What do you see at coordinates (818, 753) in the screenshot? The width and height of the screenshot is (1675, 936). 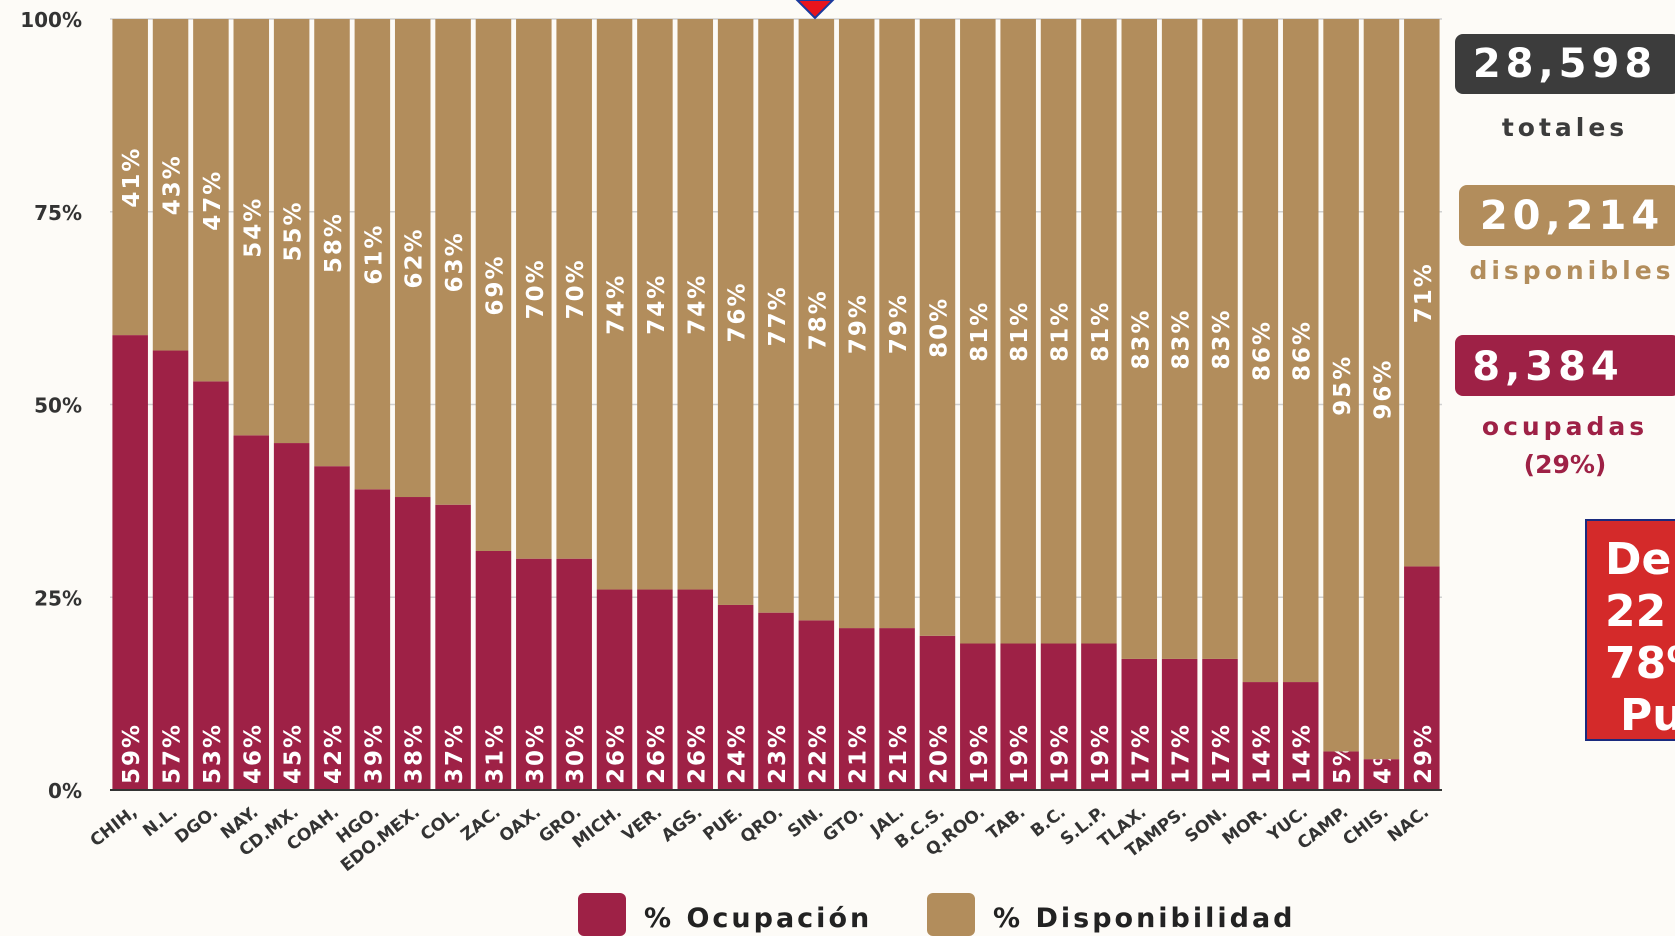 I see `data-label: 22%` at bounding box center [818, 753].